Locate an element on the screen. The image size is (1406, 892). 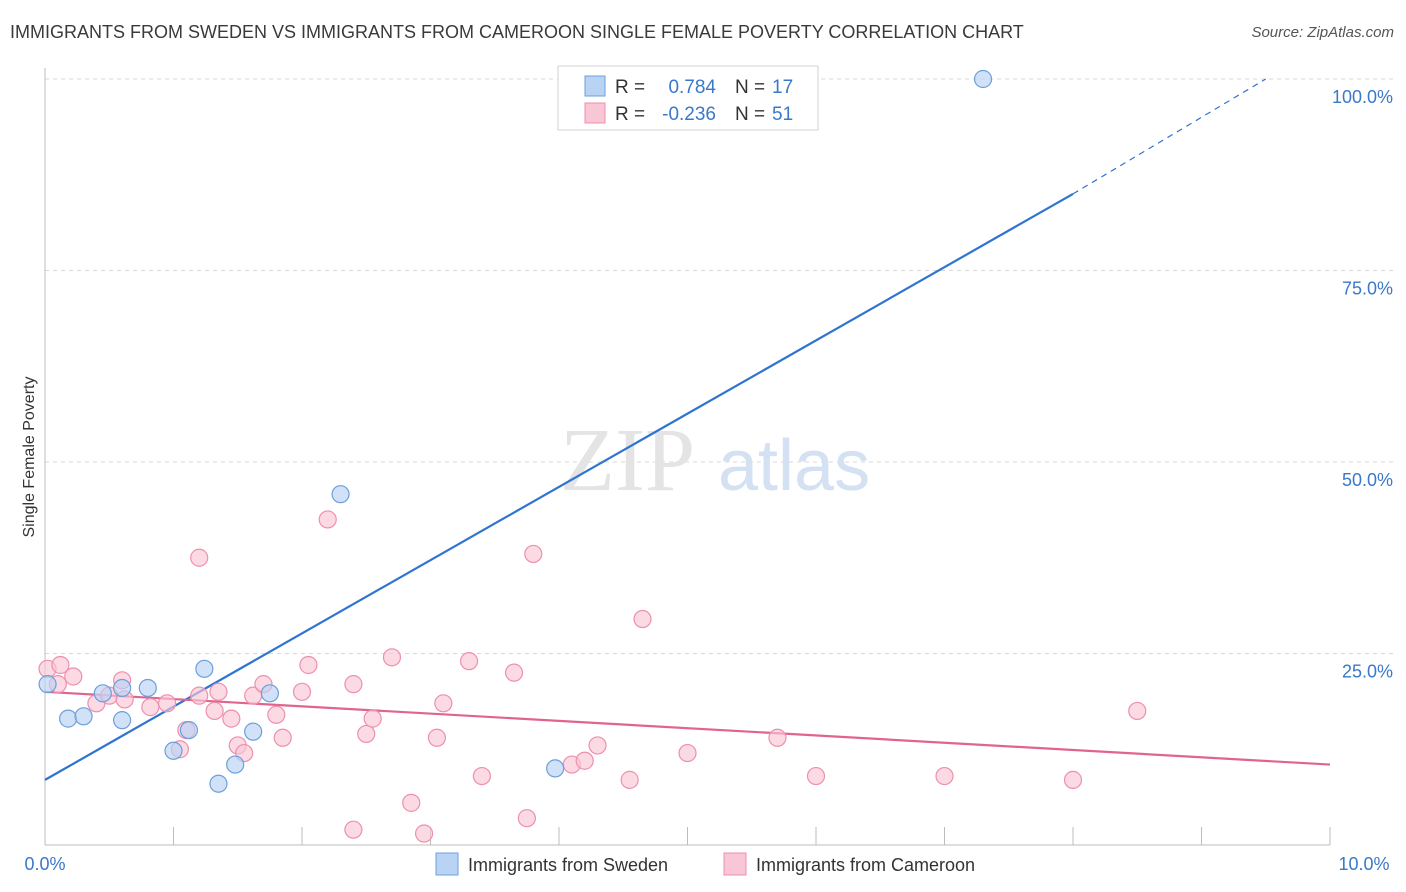
legend-r-value-cameroon: -0.236 is located at coordinates (689, 114).